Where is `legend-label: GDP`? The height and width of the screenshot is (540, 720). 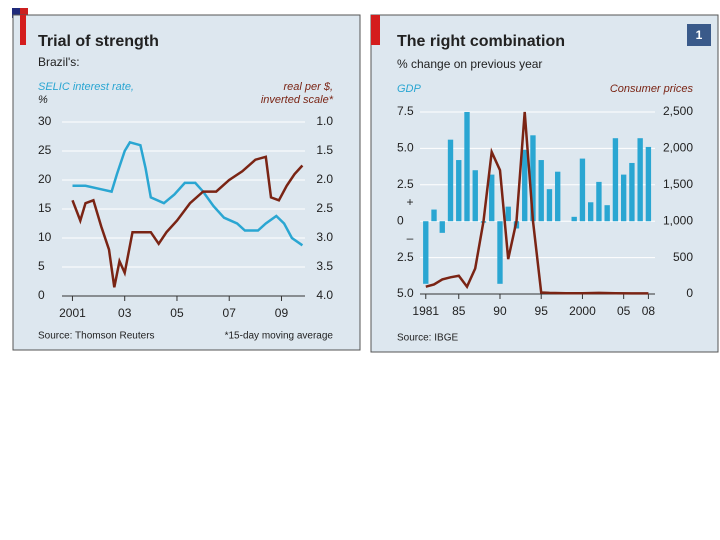
legend-label: GDP is located at coordinates (409, 89).